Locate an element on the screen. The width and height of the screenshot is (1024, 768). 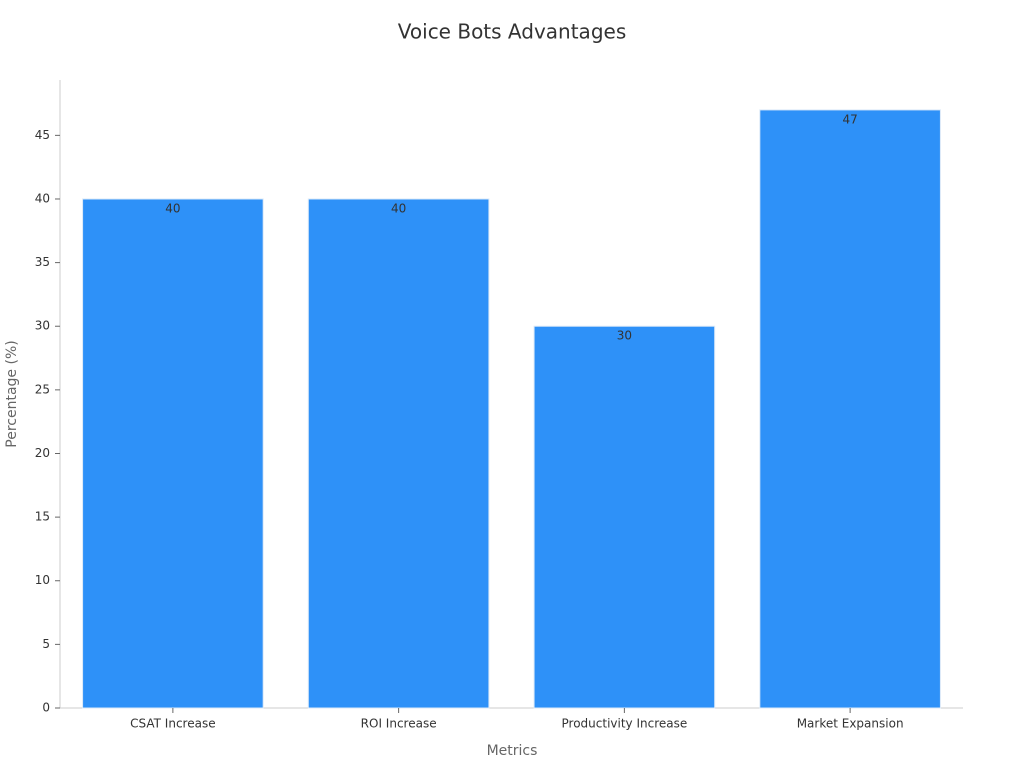
y-tick-label: 15 is located at coordinates (42, 517).